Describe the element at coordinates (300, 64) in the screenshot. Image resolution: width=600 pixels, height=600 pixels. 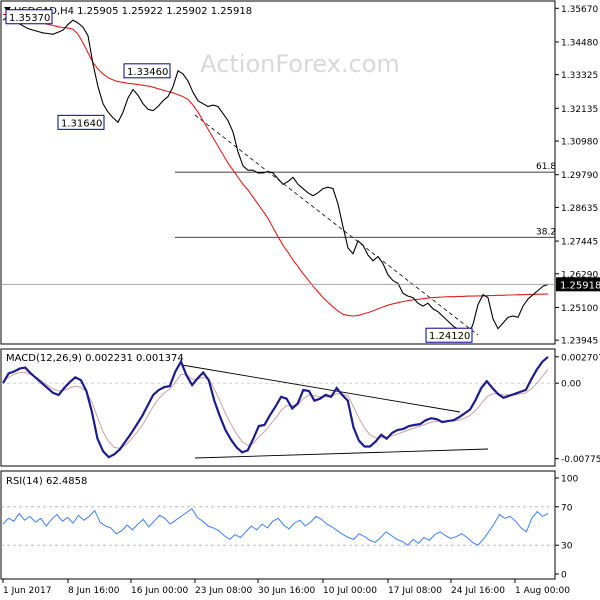
I see `watermark: ActionForex.com` at that location.